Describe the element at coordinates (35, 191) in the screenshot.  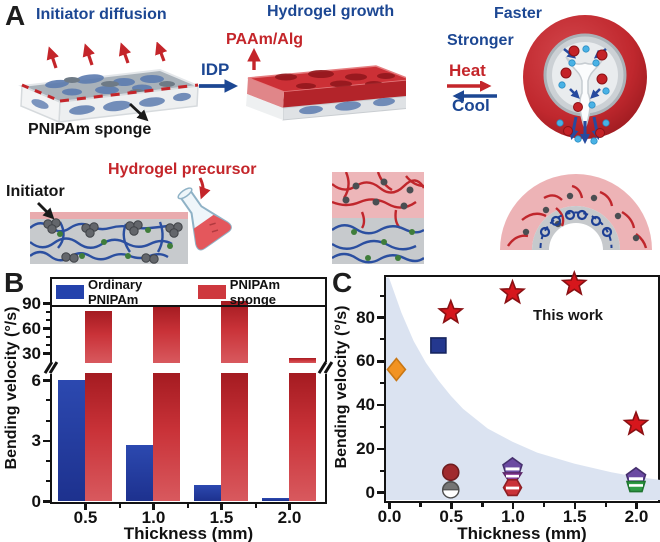
I see `label-initiator: Initiator` at that location.